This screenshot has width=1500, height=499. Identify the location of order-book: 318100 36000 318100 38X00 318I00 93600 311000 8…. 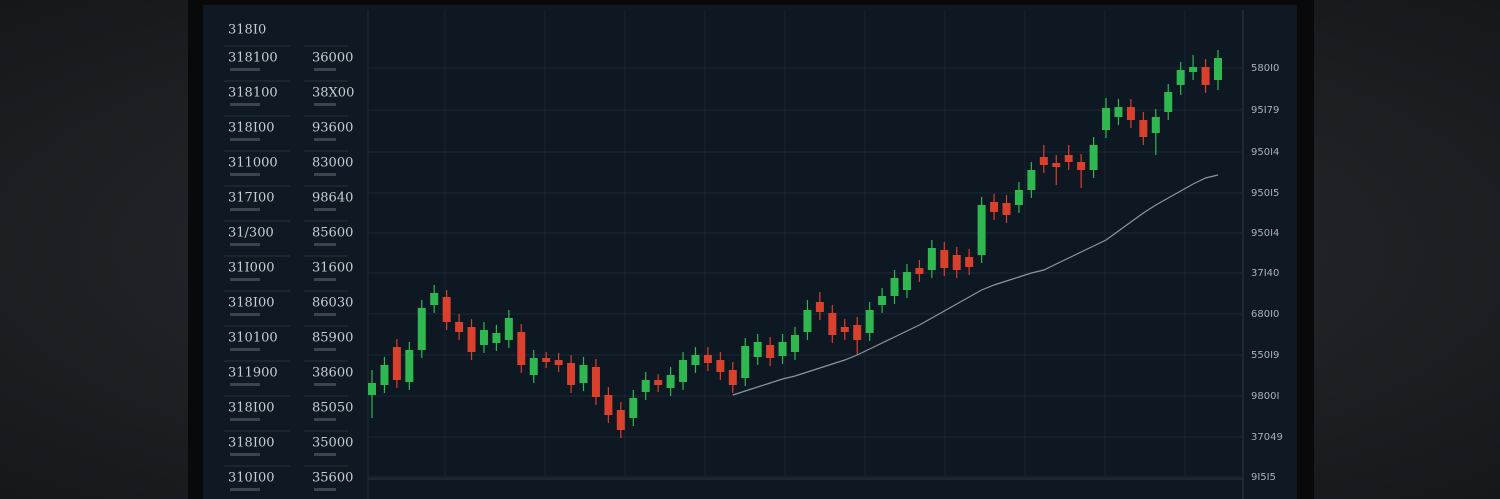
(289, 268).